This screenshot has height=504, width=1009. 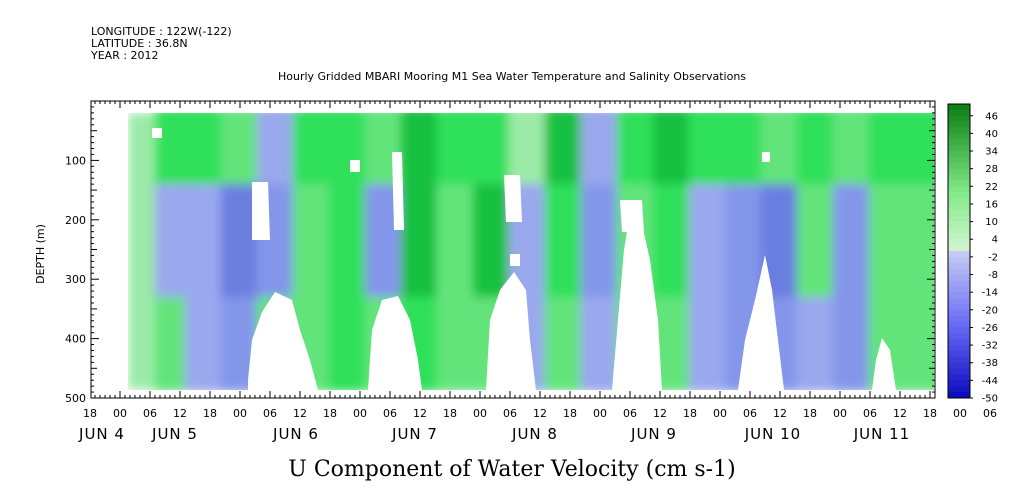 What do you see at coordinates (991, 134) in the screenshot?
I see `colorbar-label: 40` at bounding box center [991, 134].